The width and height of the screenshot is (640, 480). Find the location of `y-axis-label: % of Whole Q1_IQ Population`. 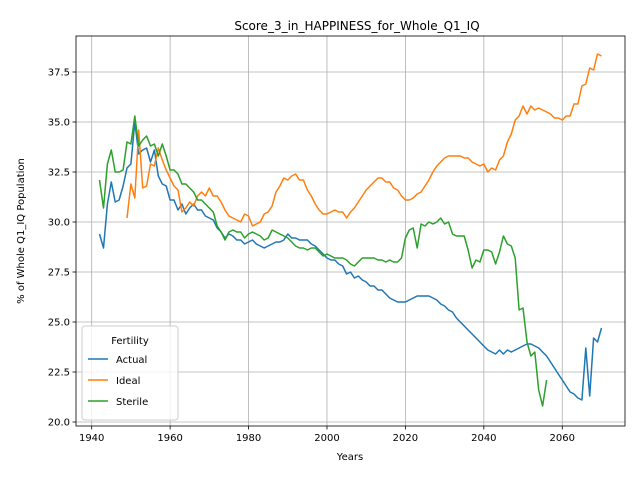

y-axis-label: % of Whole Q1_IQ Population is located at coordinates (21, 231).